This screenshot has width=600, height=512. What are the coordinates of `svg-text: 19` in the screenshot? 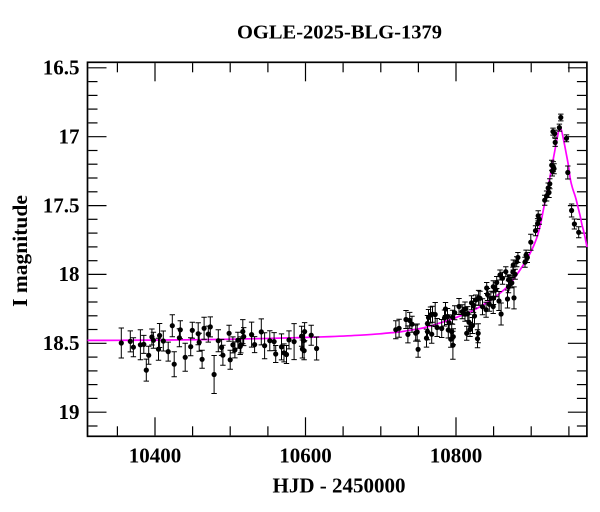 It's located at (69, 412).